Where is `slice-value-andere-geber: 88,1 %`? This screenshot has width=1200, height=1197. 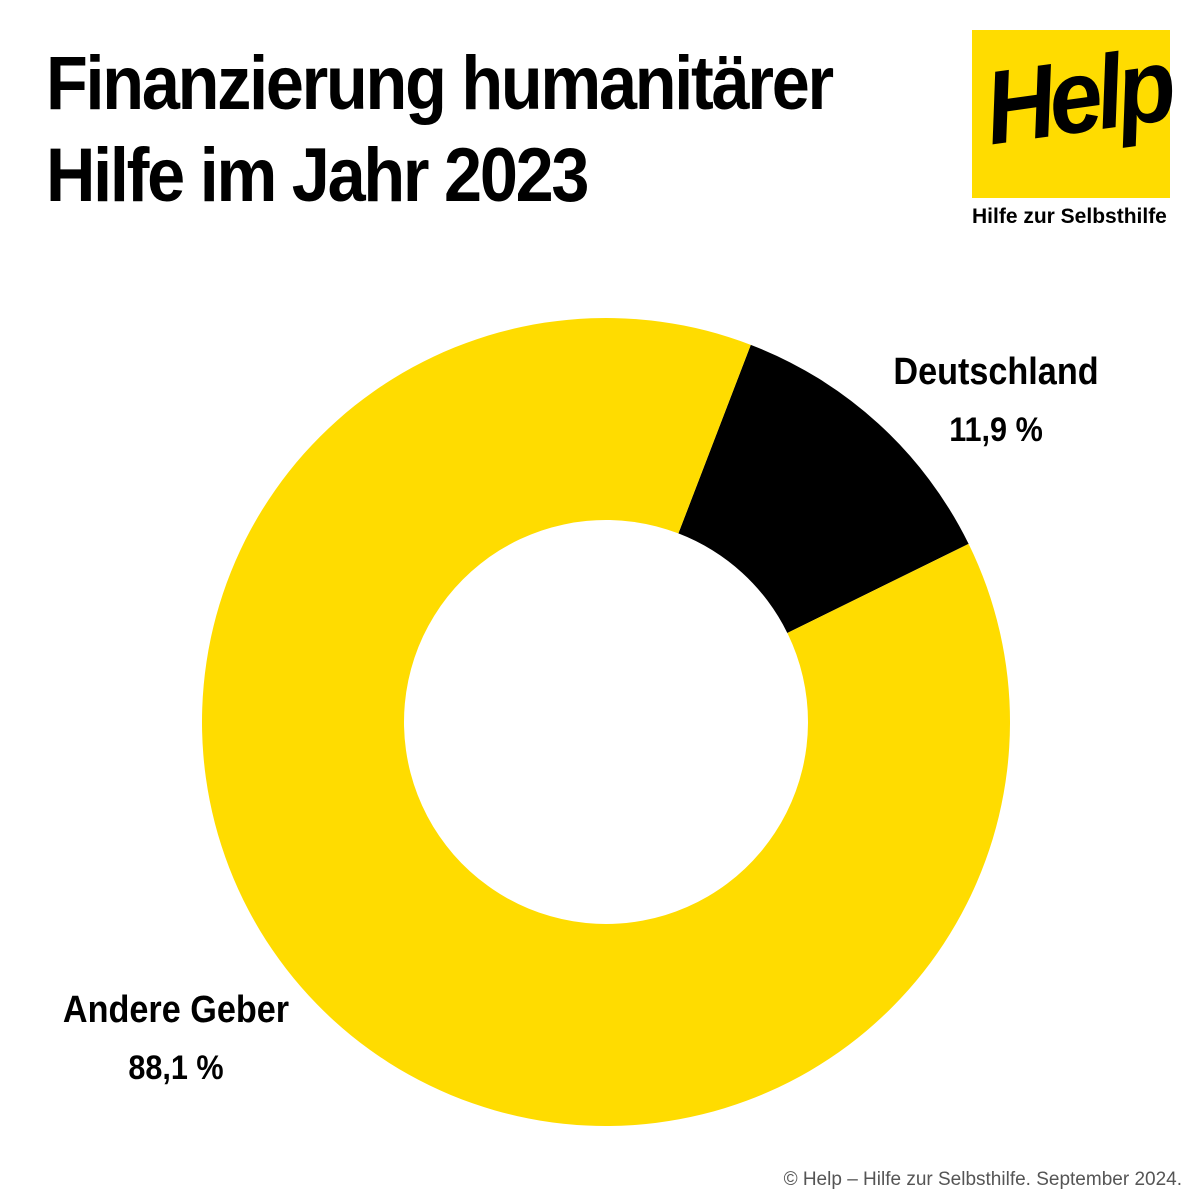
slice-value-andere-geber: 88,1 % is located at coordinates (176, 1068).